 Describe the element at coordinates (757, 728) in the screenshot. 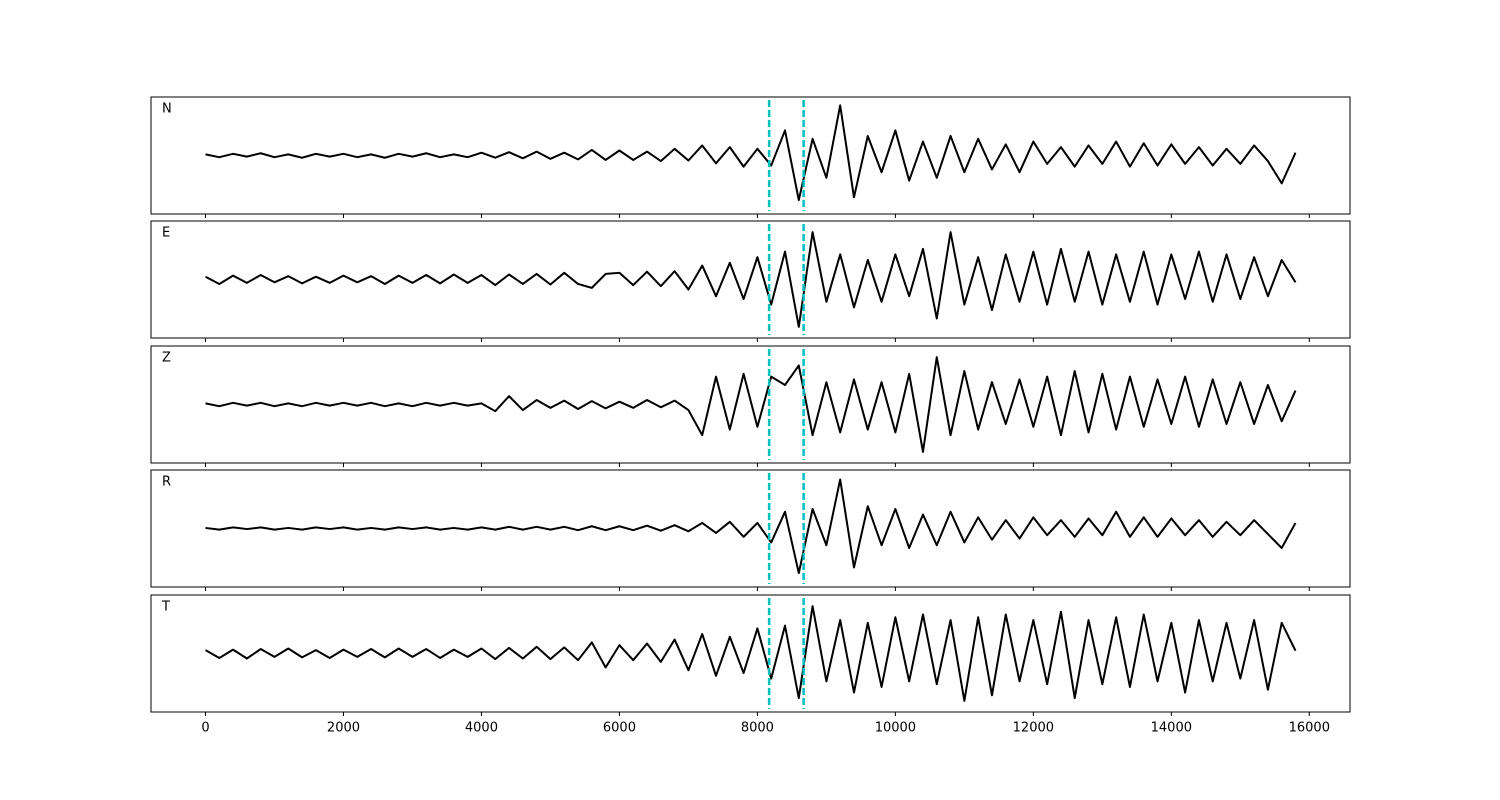

I see `x-tick-label: 8000` at that location.